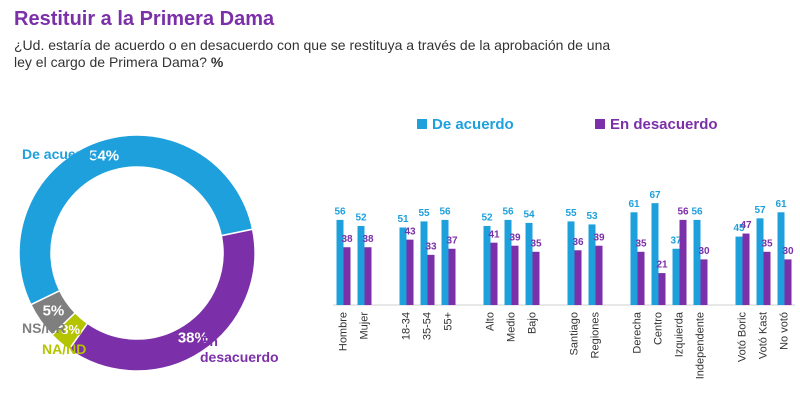  What do you see at coordinates (592, 216) in the screenshot?
I see `bar-value-label: 53` at bounding box center [592, 216].